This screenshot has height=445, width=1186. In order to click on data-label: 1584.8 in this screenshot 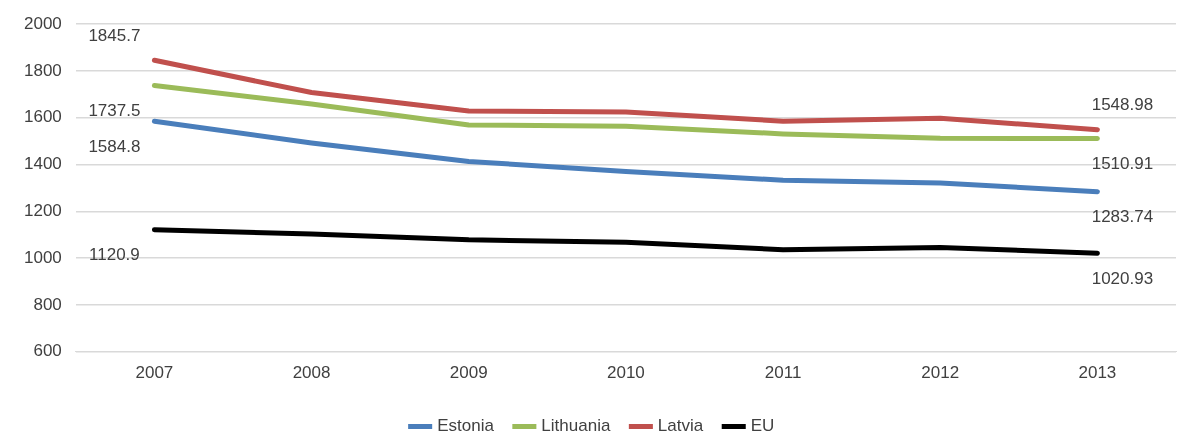, I will do `click(114, 146)`.